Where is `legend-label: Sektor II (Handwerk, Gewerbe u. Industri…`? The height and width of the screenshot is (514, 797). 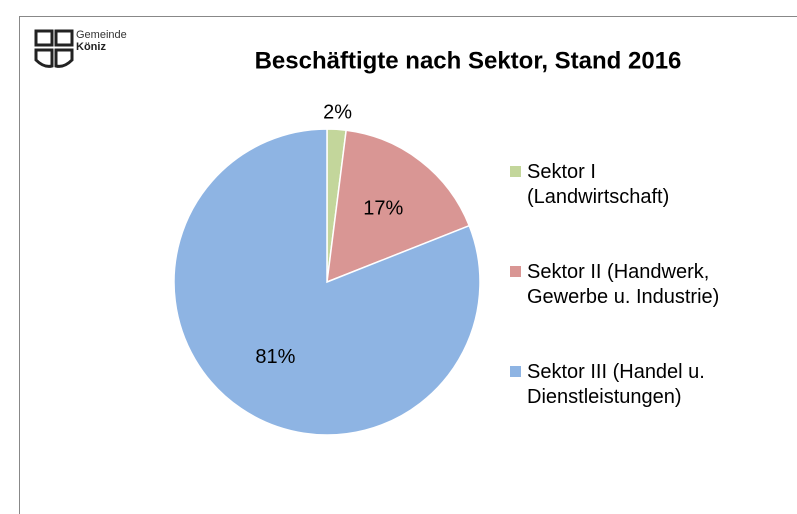 legend-label: Sektor II (Handwerk, Gewerbe u. Industri… is located at coordinates (623, 284).